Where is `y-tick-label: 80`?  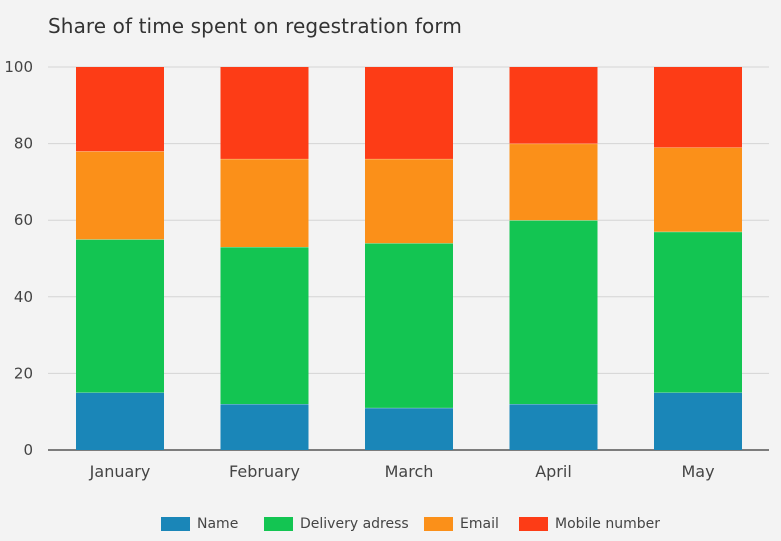
y-tick-label: 80 is located at coordinates (23, 144).